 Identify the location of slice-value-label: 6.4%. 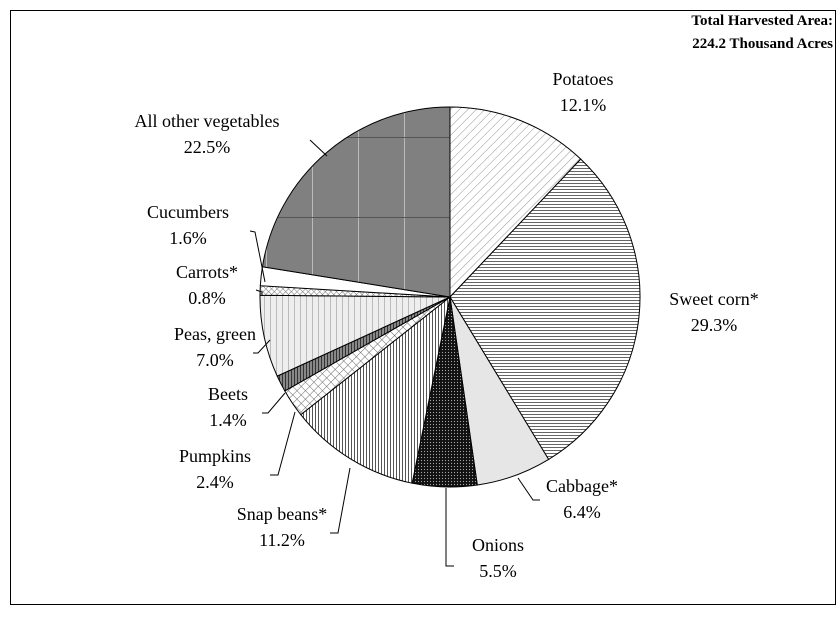
(582, 512).